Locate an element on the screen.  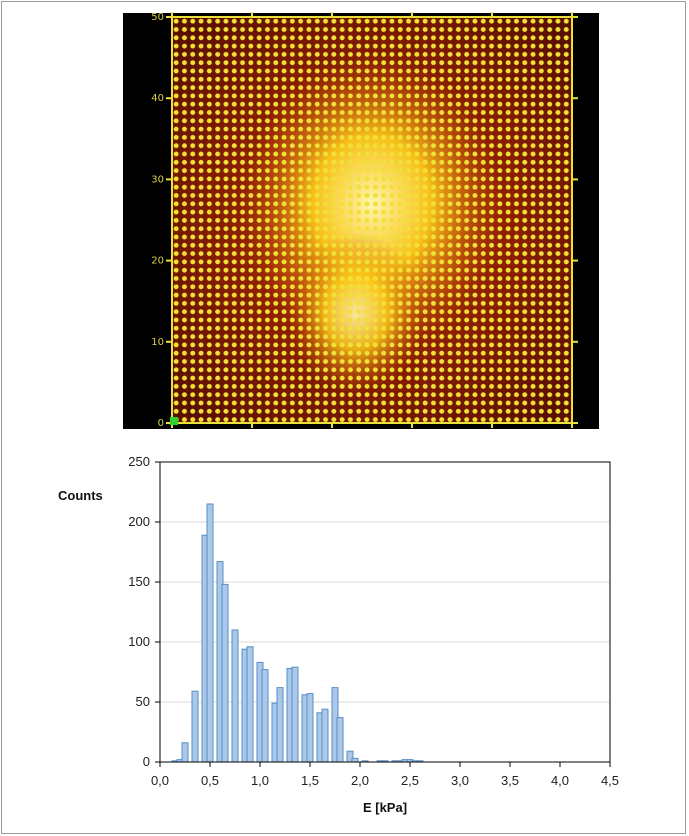
x-axis-title: E [kPa] is located at coordinates (385, 807).